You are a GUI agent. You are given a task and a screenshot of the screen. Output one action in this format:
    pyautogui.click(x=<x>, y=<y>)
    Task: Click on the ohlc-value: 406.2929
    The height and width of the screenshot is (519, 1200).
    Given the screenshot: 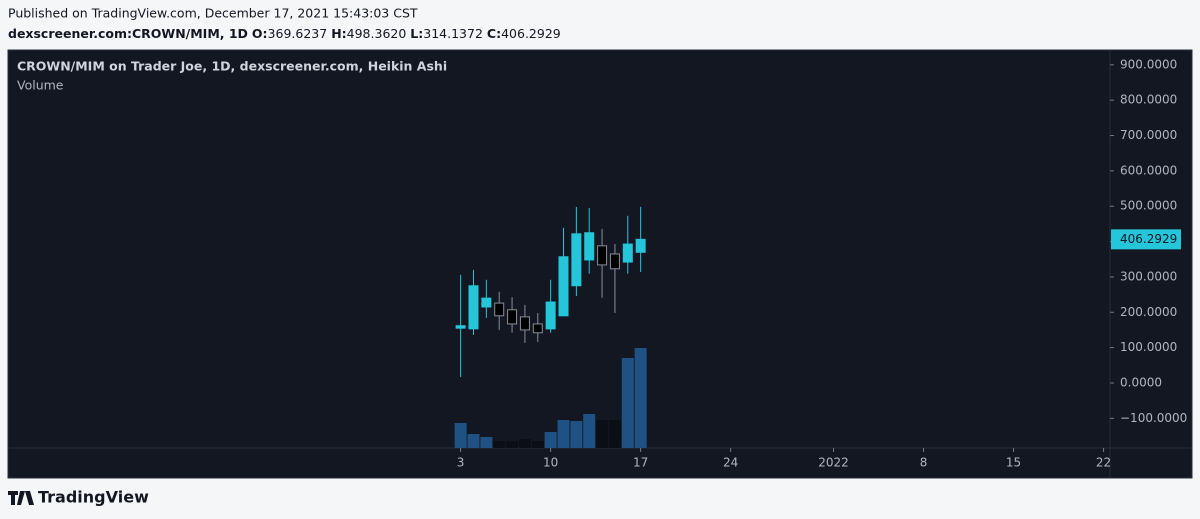 What is the action you would take?
    pyautogui.click(x=531, y=33)
    